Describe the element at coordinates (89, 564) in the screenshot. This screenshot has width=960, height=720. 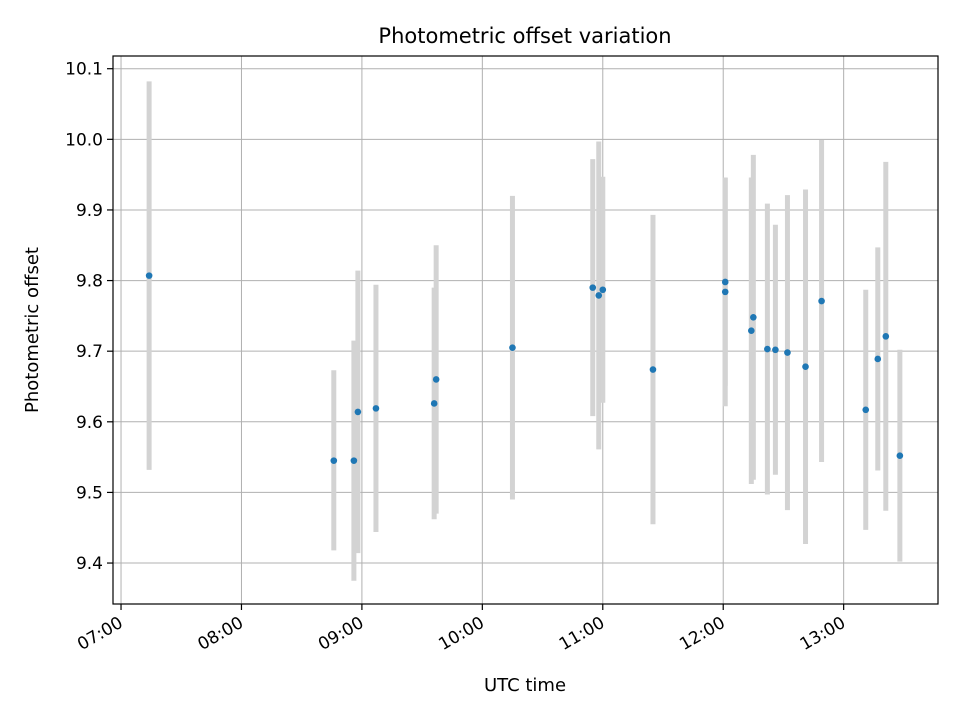
I see `y-tick-label: 9.4` at that location.